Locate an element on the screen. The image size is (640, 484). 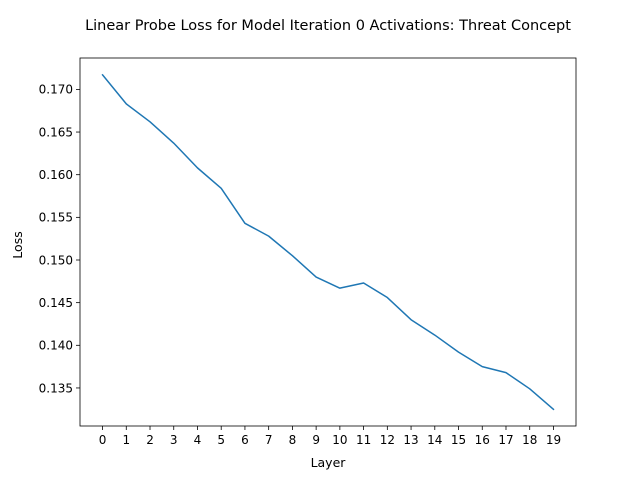
x-tick-label: 19 is located at coordinates (553, 440).